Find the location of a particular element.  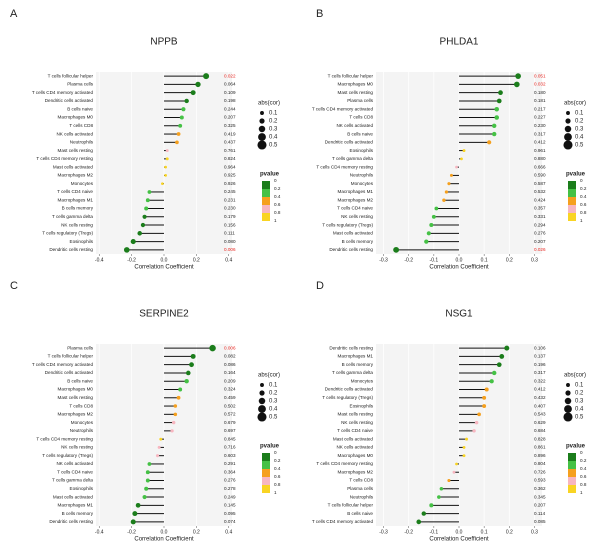

pvalue-label: 0.324 is located at coordinates (230, 389).